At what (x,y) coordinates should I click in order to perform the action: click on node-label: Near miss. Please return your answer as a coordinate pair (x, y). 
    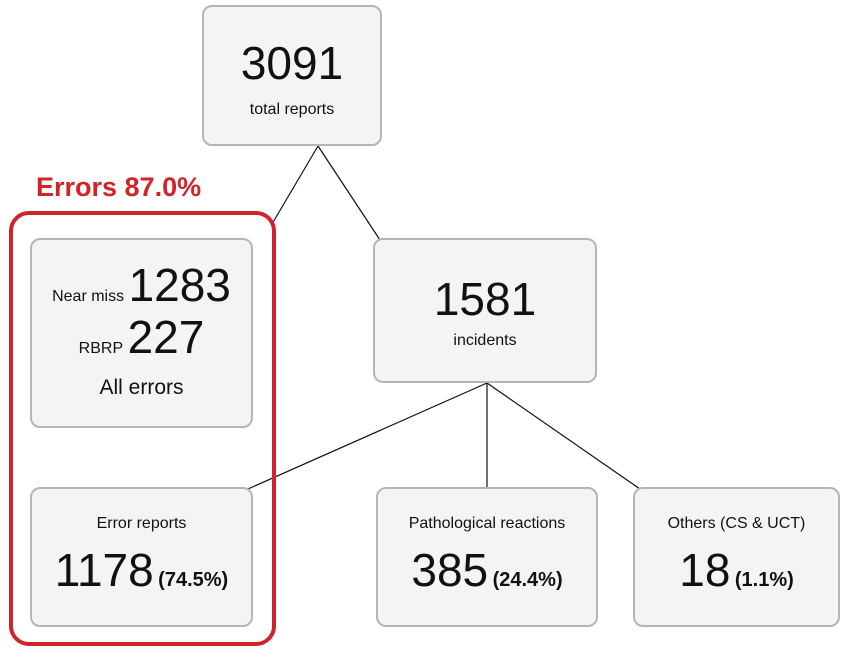
    Looking at the image, I should click on (88, 296).